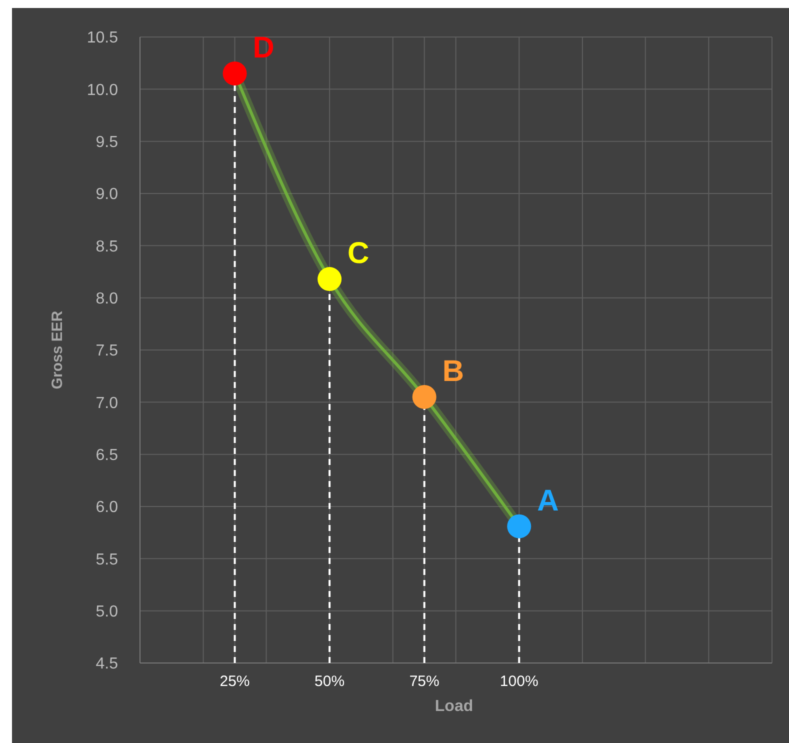 The height and width of the screenshot is (743, 789). I want to click on y-tick-label: 8.5, so click(107, 247).